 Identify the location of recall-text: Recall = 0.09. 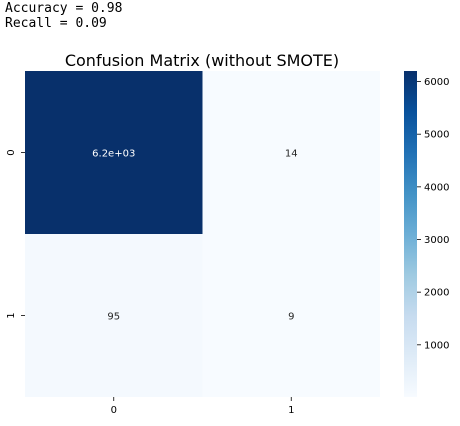
(56, 23).